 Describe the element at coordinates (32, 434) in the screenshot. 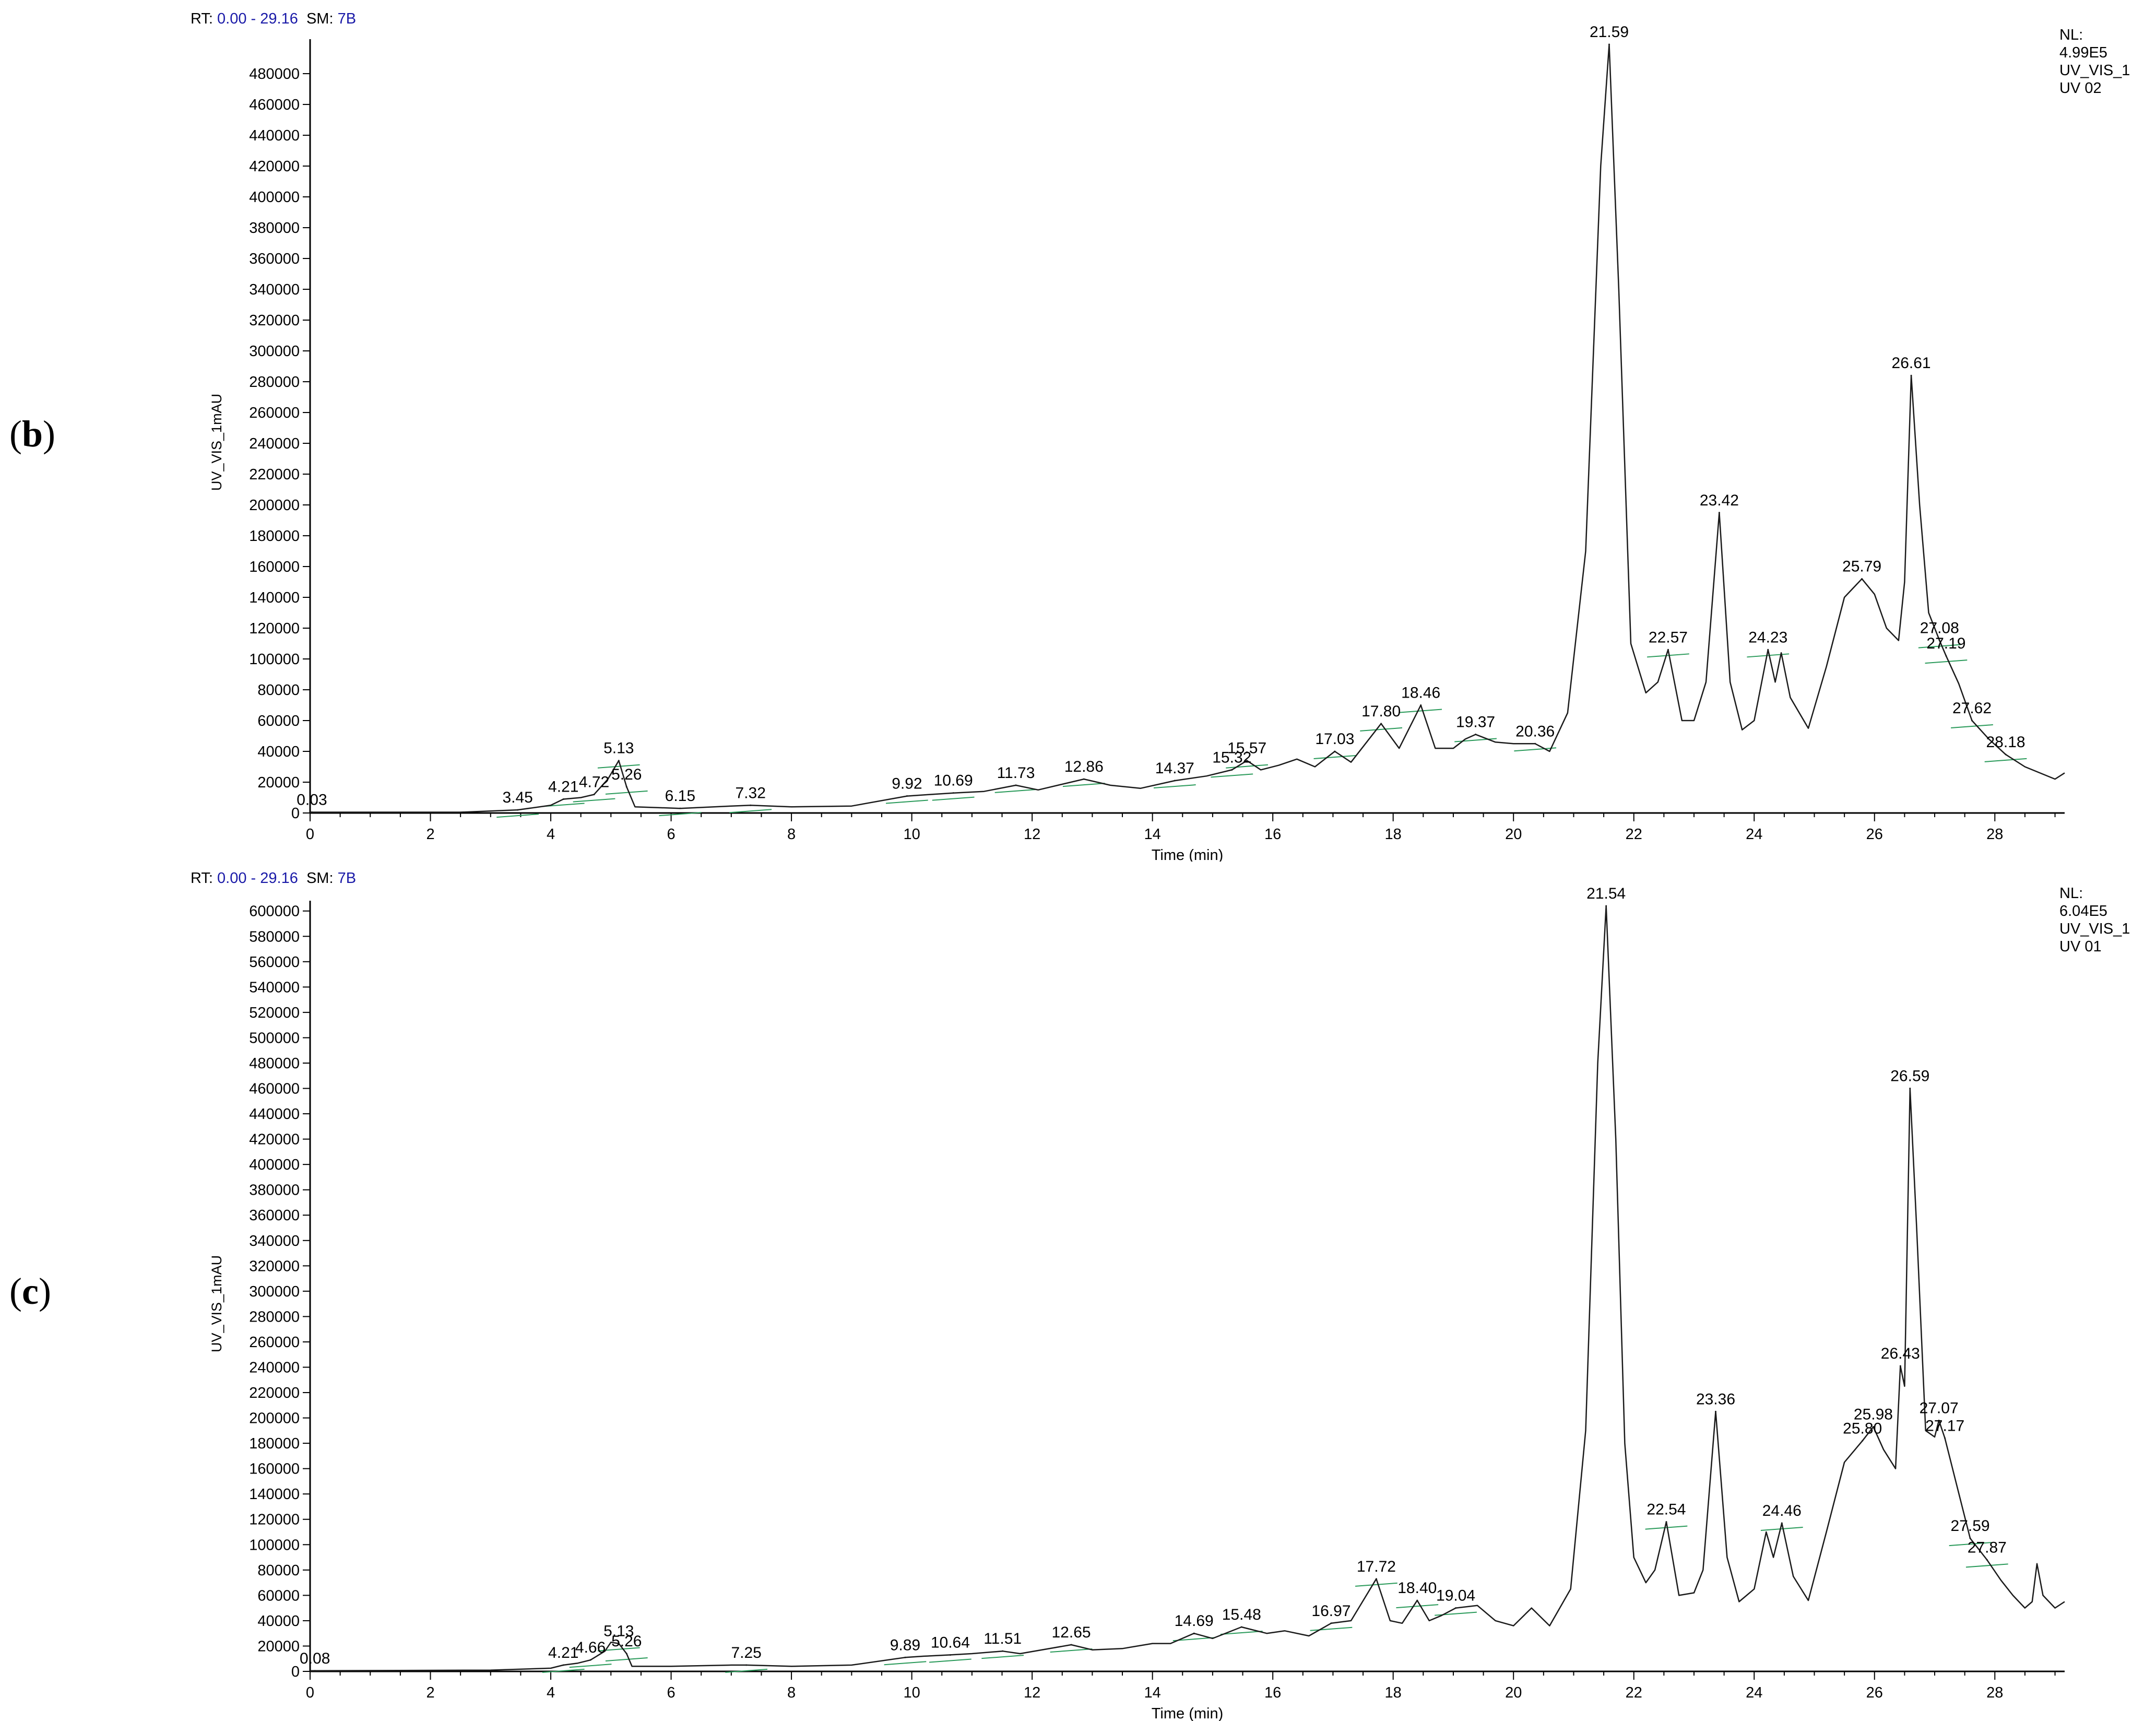

I see `panel-letter-b: (b)` at that location.